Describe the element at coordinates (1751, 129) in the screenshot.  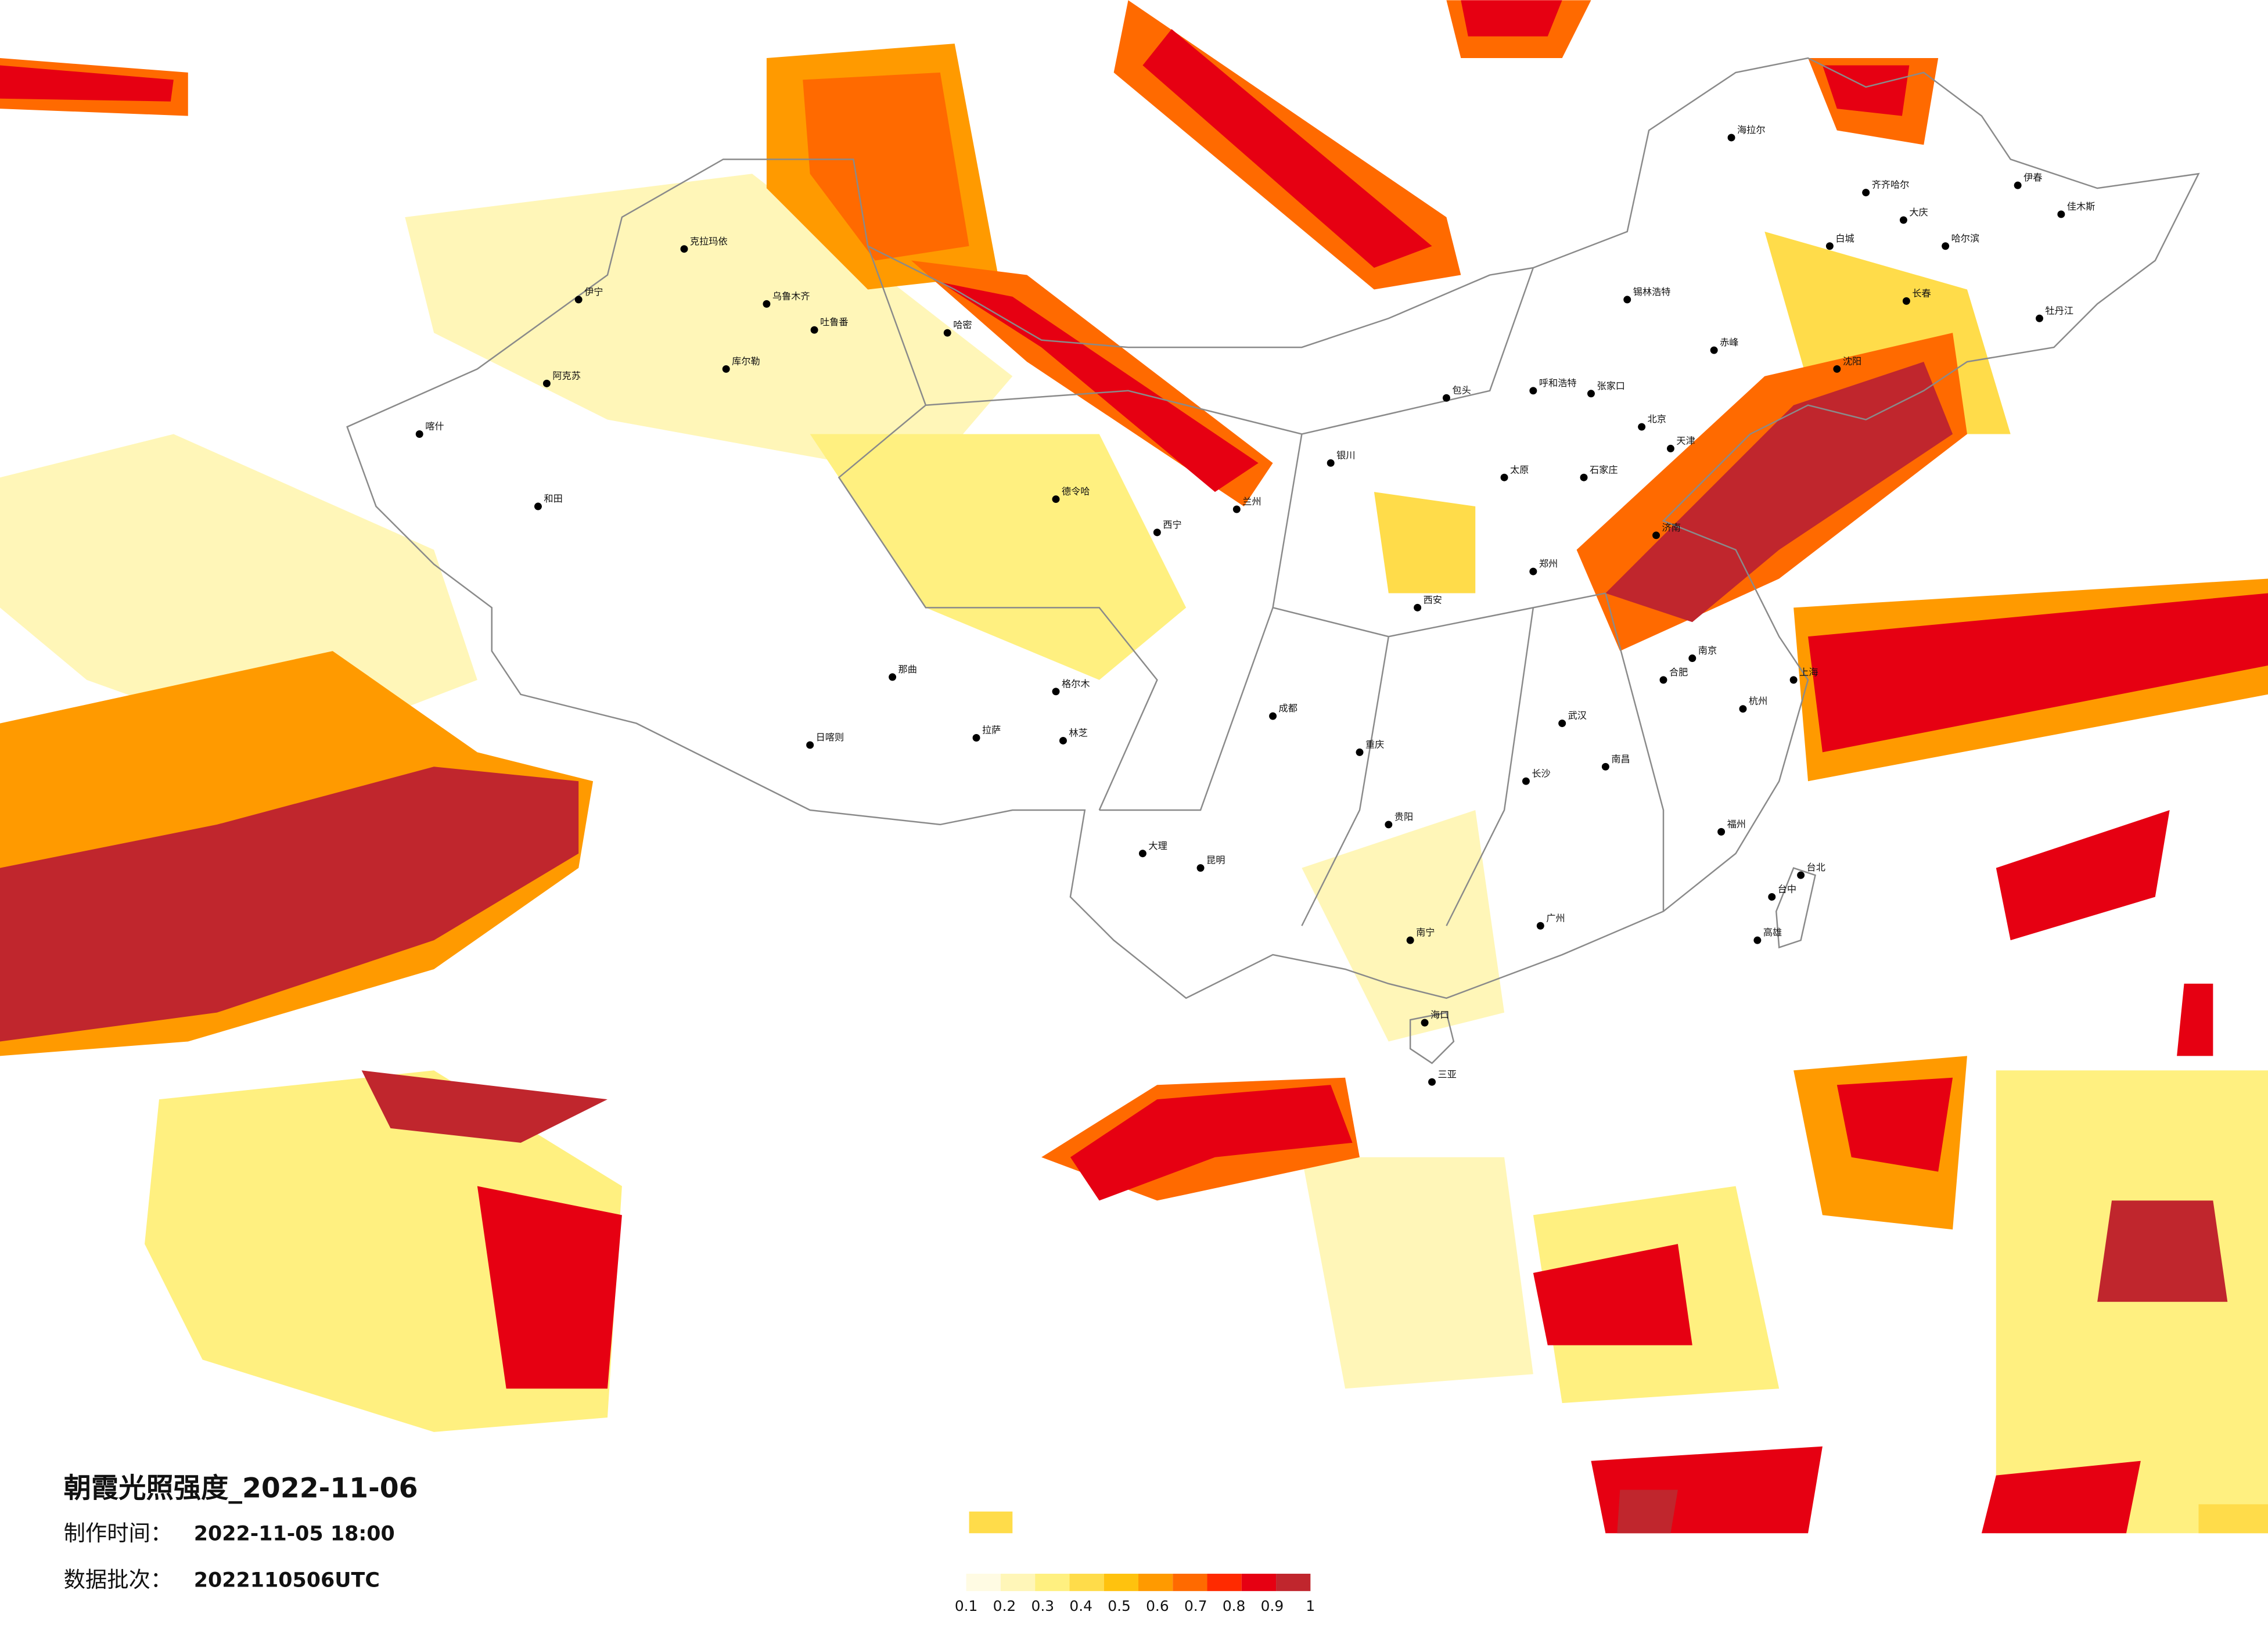
I see `city-label: 海拉尔` at that location.